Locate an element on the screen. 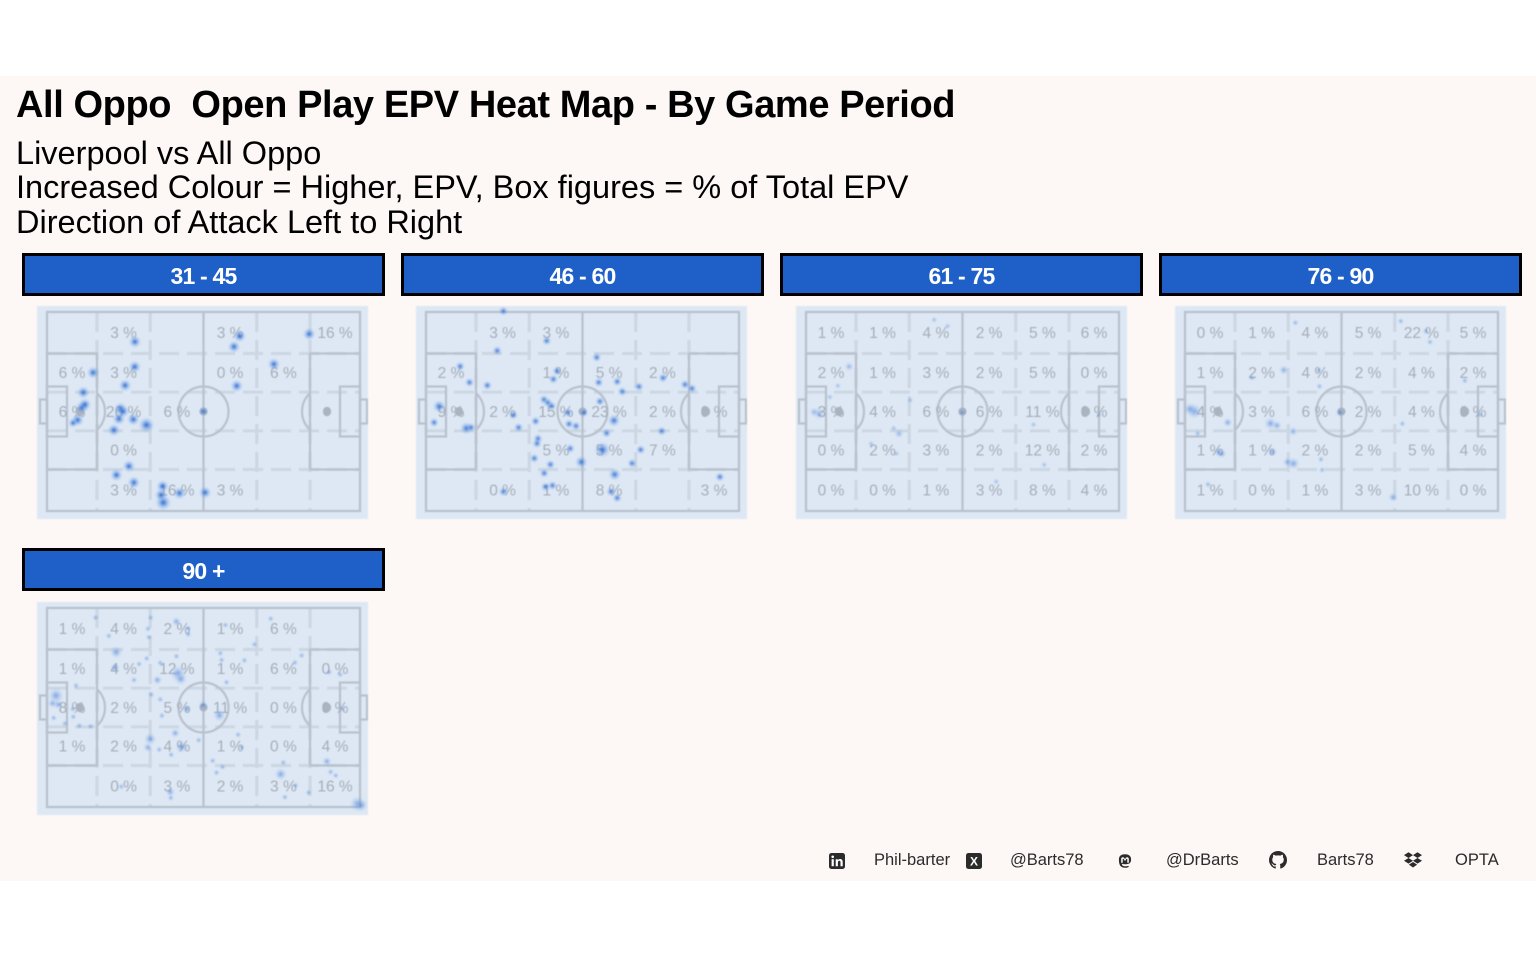  svg-text: 7 % is located at coordinates (662, 451).